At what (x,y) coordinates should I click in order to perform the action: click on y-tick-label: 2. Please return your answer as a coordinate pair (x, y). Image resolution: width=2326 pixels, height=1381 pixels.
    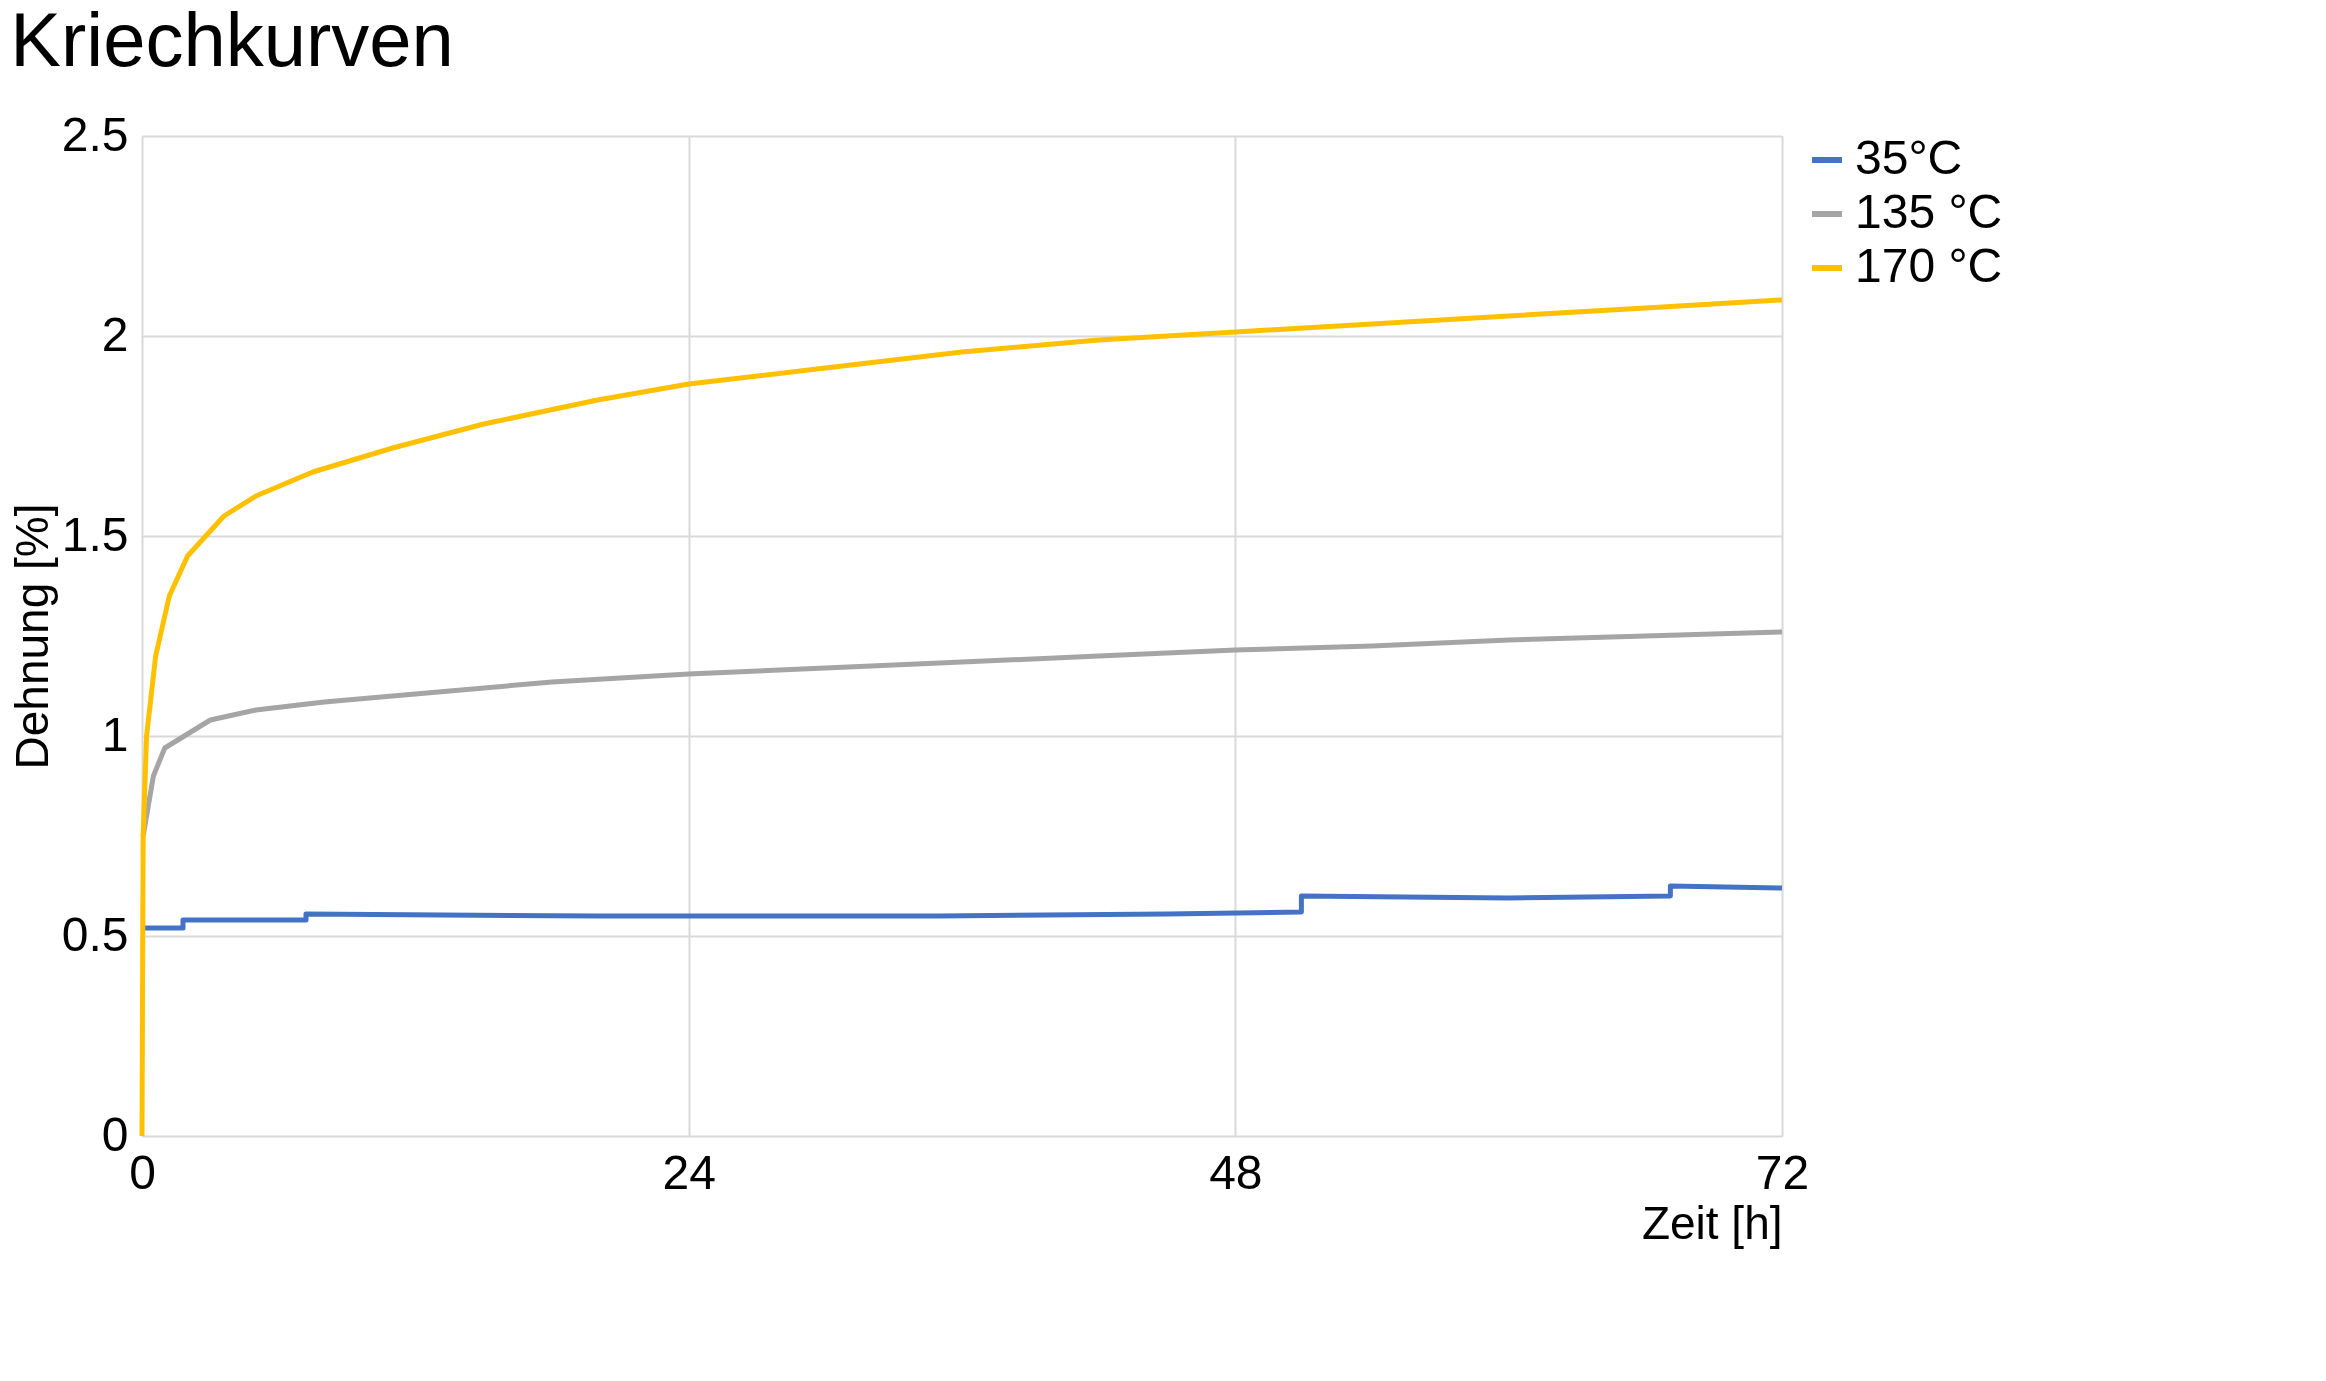
    Looking at the image, I should click on (115, 334).